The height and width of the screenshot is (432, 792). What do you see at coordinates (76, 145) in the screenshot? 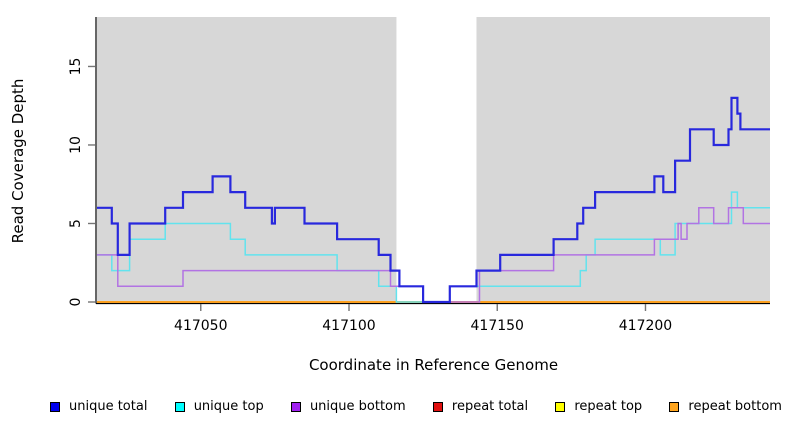
I see `y-tick-label: 10` at bounding box center [76, 145].